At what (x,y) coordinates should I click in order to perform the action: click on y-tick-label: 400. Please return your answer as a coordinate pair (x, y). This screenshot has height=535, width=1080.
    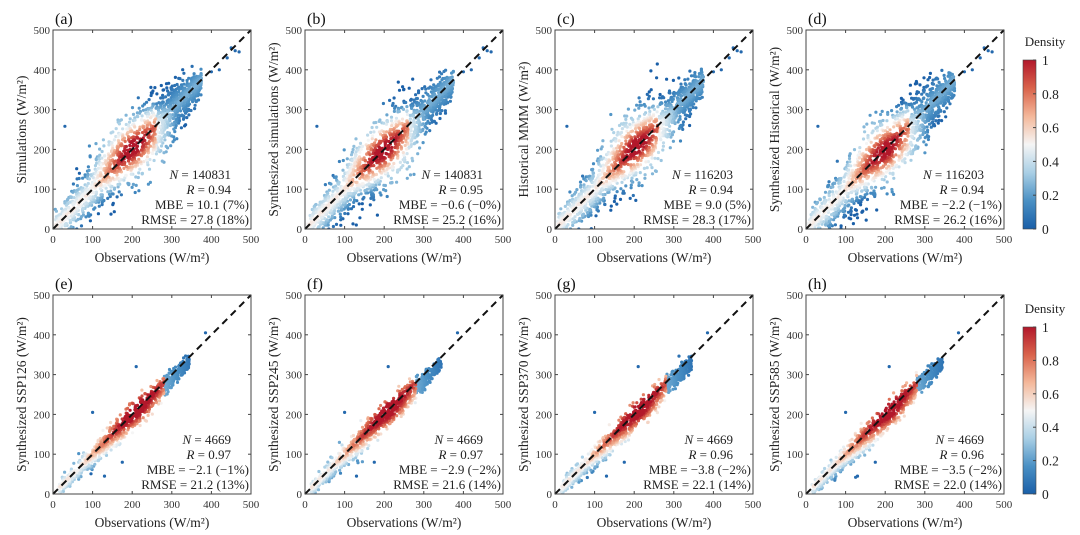
    Looking at the image, I should click on (294, 71).